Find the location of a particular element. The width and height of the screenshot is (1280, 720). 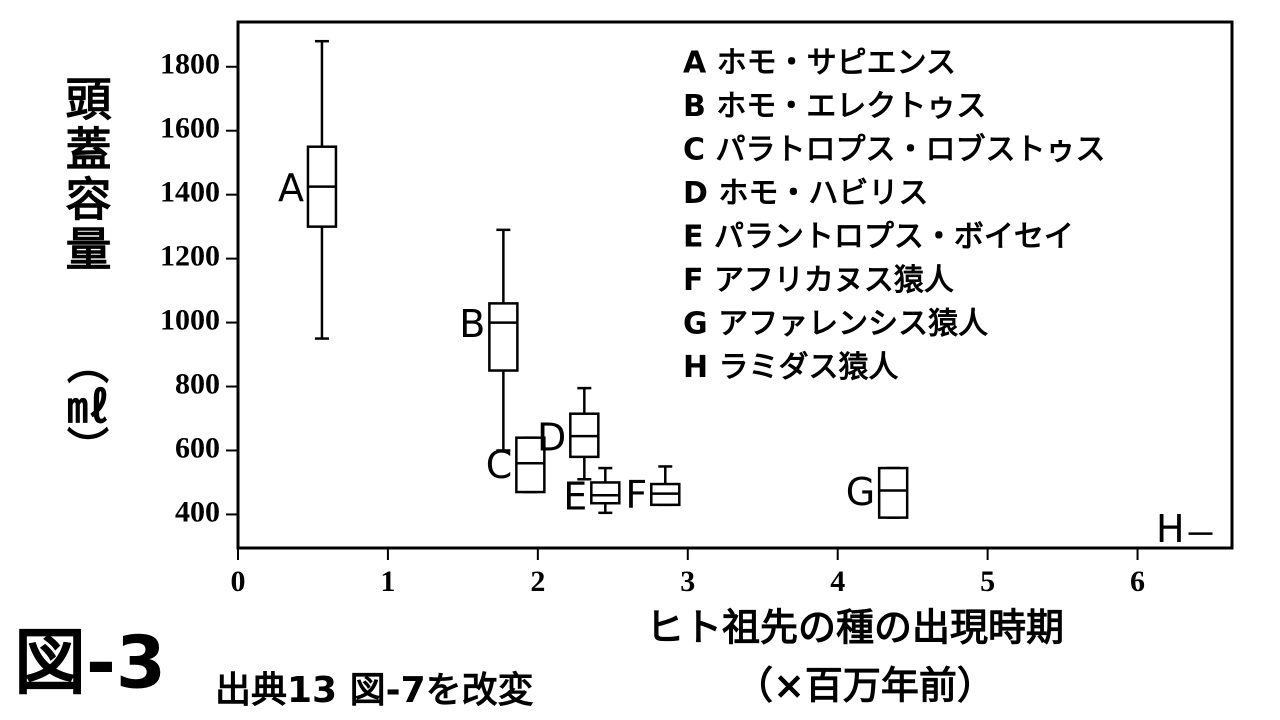

x-tick-label: 3 is located at coordinates (687, 581).